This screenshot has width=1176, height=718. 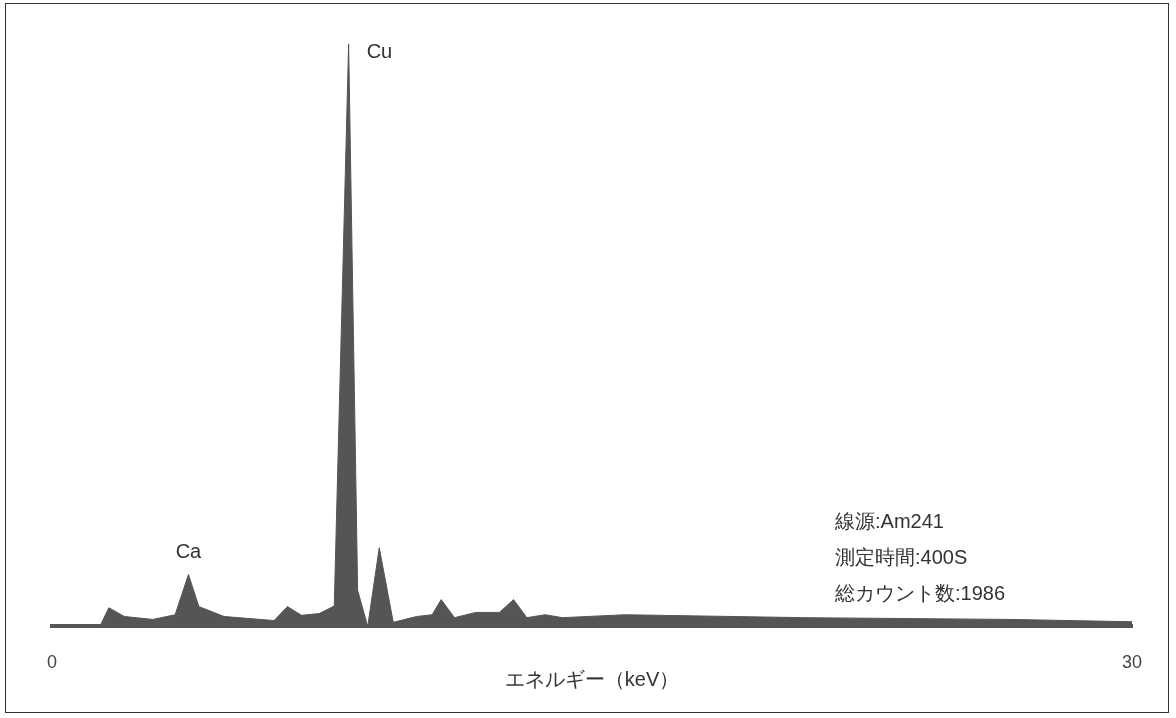 What do you see at coordinates (889, 520) in the screenshot?
I see `annotation: 線源:Am241` at bounding box center [889, 520].